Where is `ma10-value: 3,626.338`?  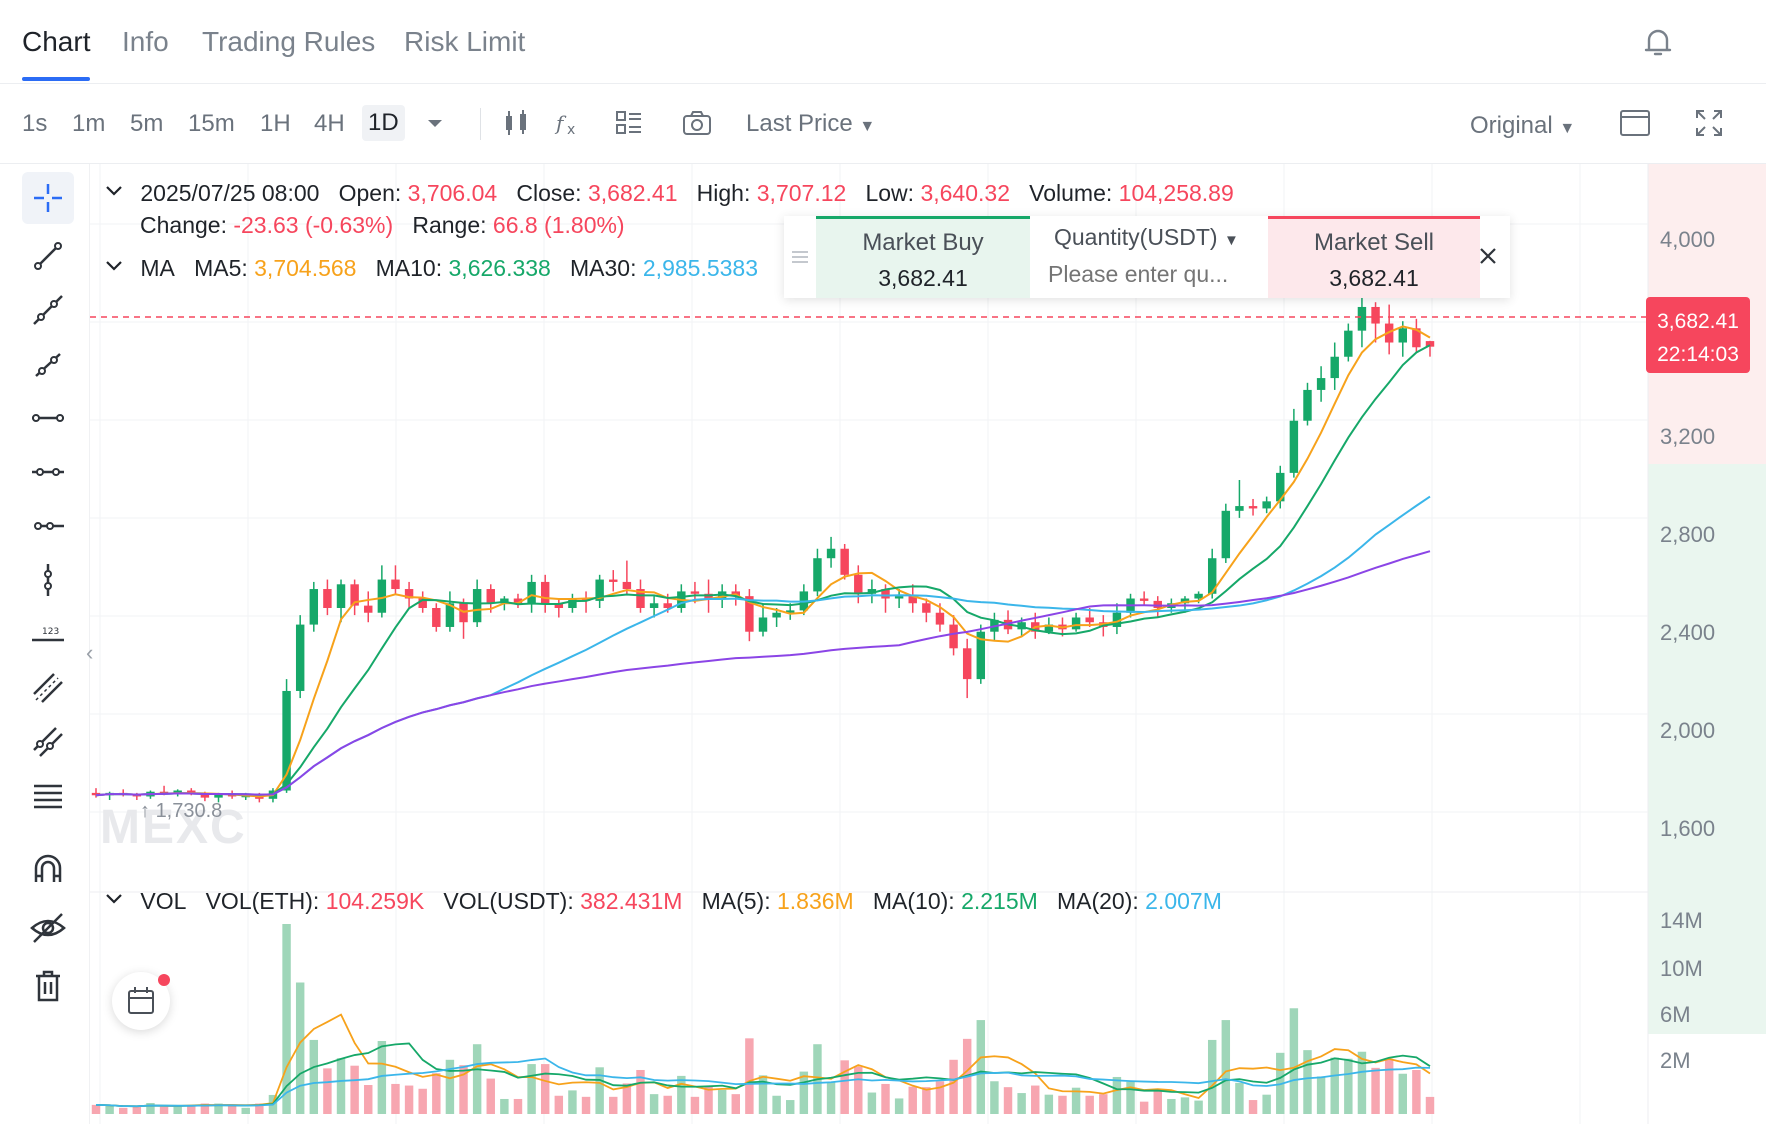
ma10-value: 3,626.338 is located at coordinates (499, 268).